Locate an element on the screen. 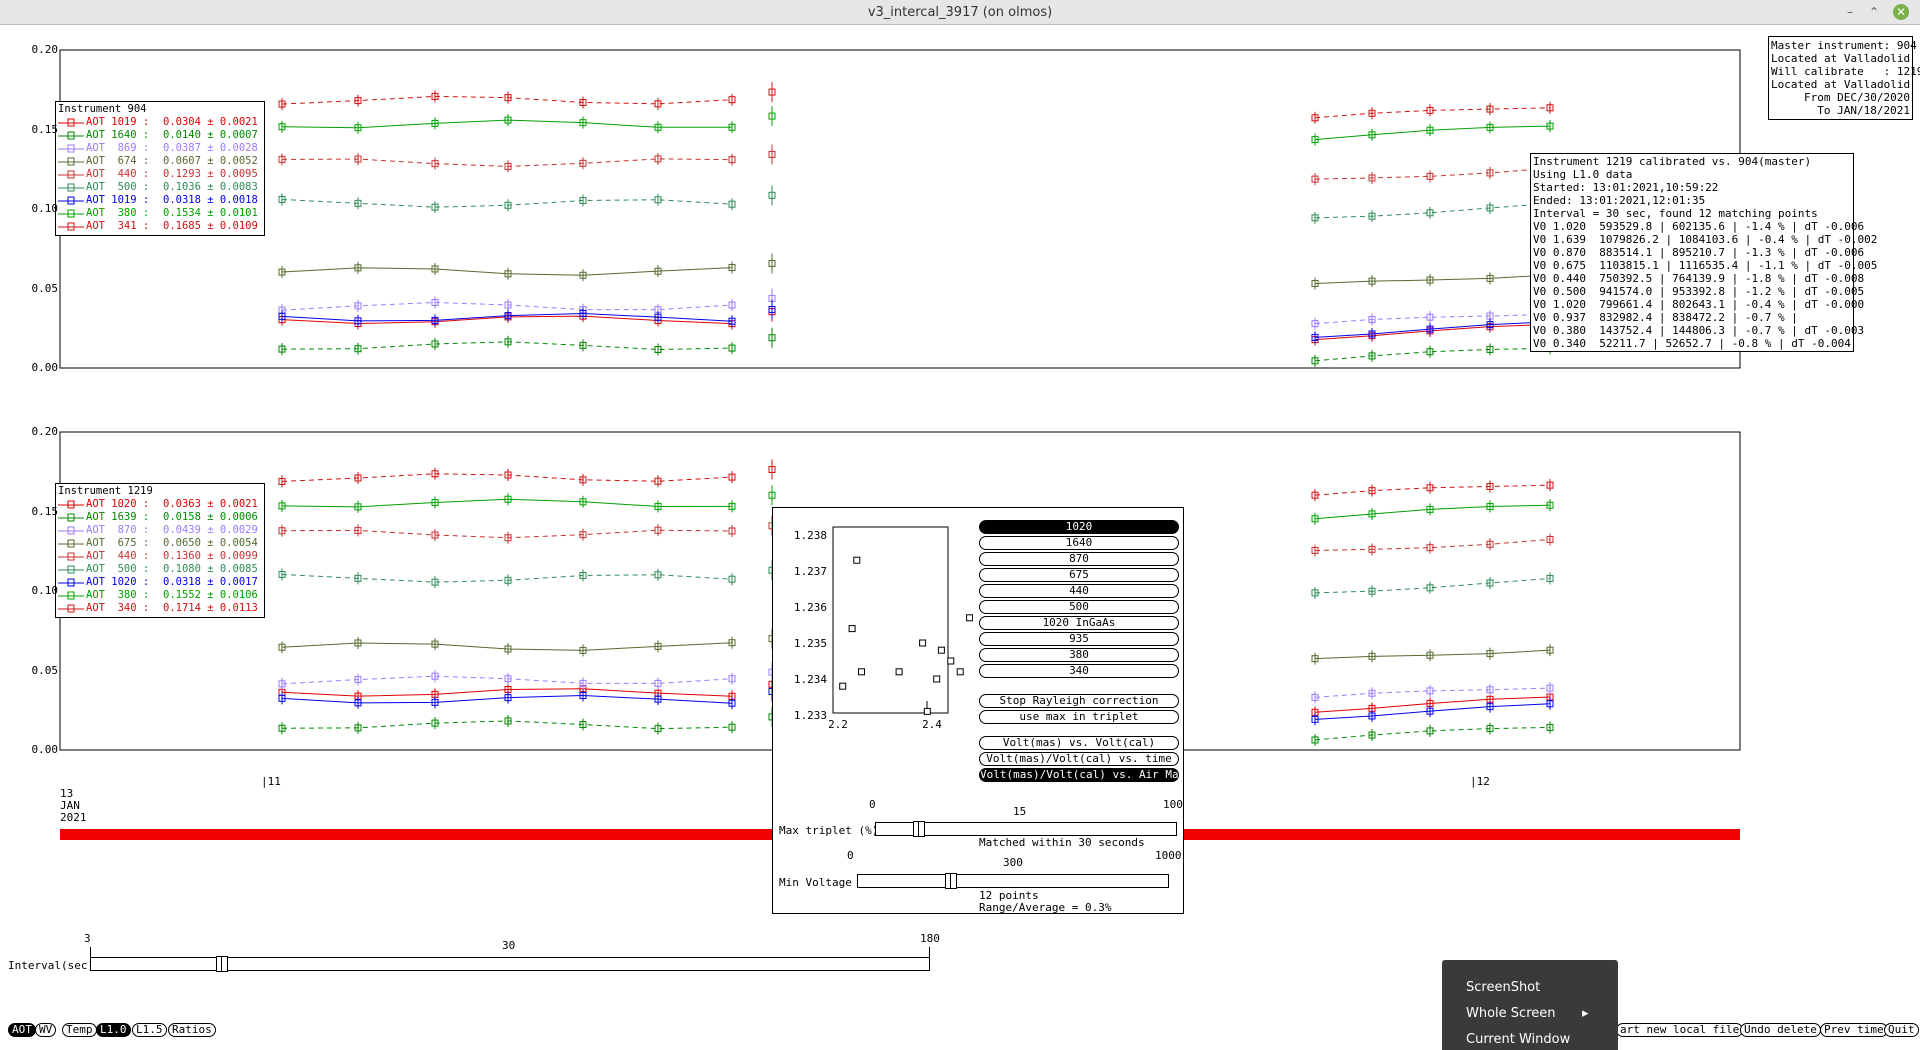  stop-rayleigh-button: Stop Rayleigh correction is located at coordinates (1079, 701).